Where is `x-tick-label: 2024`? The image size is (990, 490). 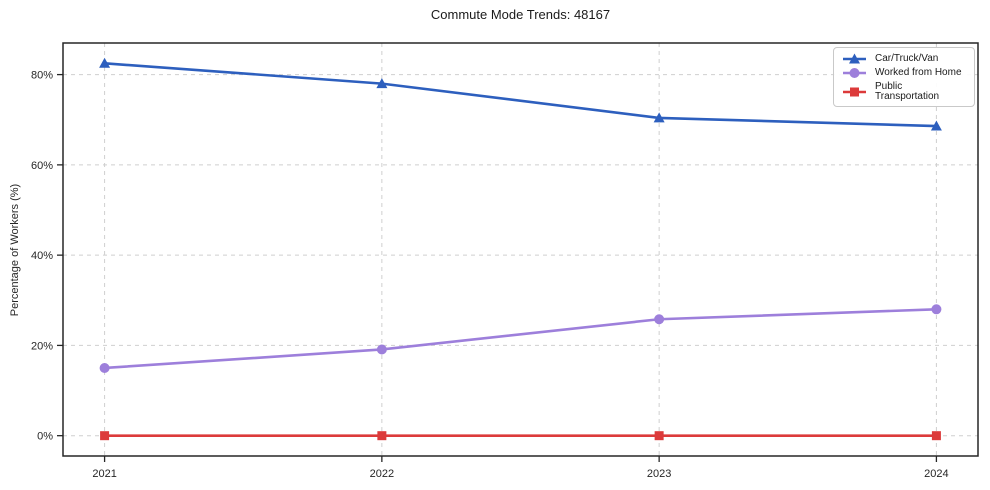
x-tick-label: 2024 is located at coordinates (936, 474).